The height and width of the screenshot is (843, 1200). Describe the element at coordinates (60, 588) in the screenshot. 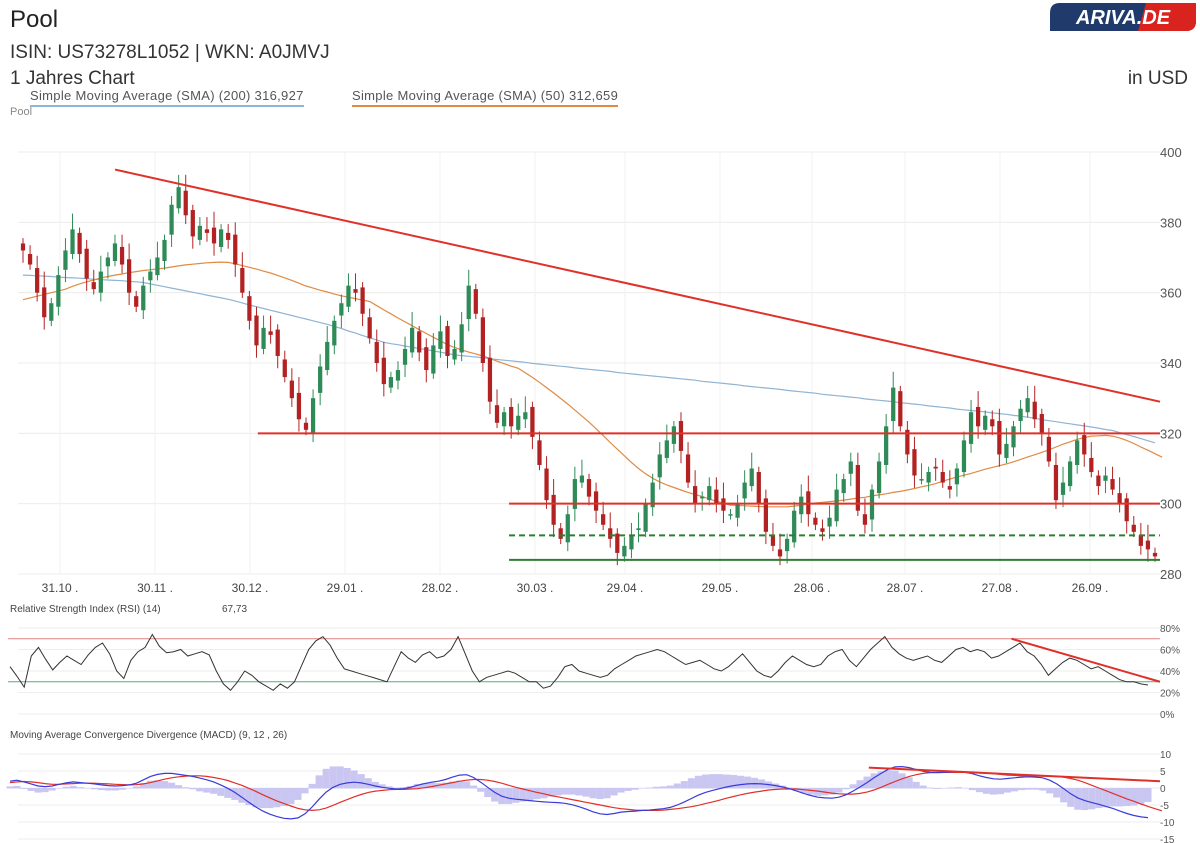

I see `x-tick-label: 31.10 .` at that location.